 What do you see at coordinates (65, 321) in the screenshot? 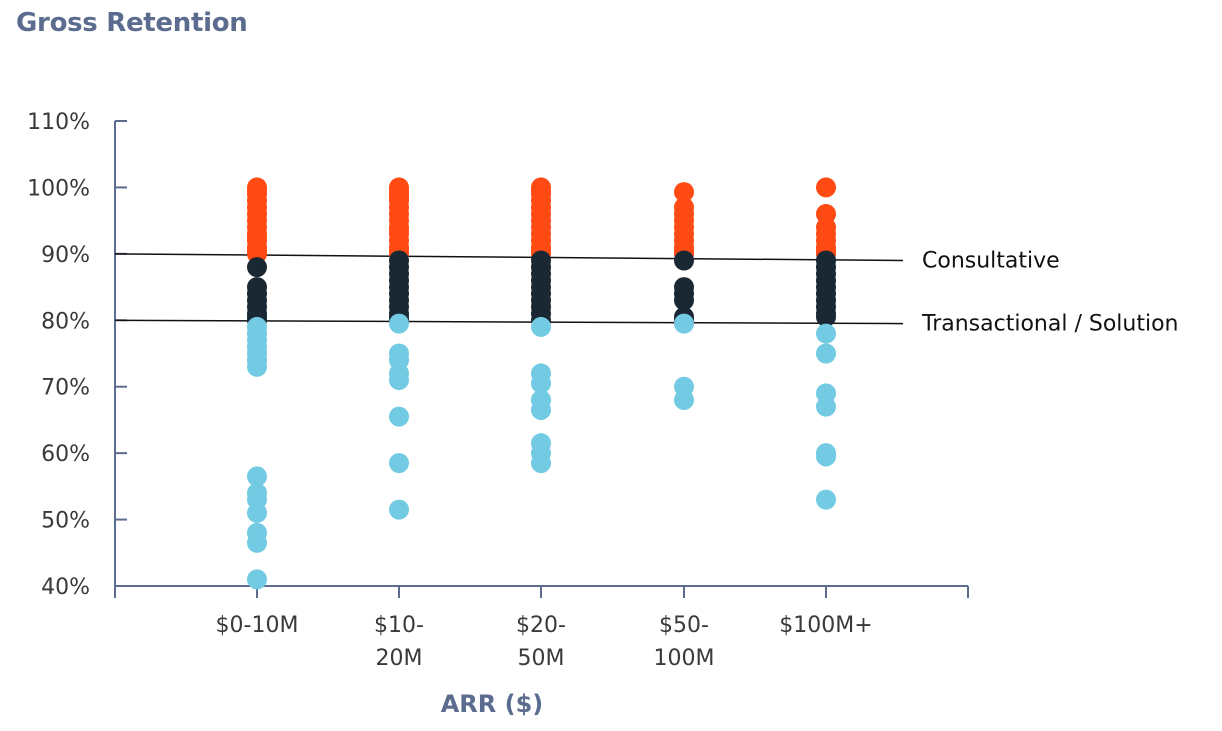
I see `y-tick-label: 80%` at bounding box center [65, 321].